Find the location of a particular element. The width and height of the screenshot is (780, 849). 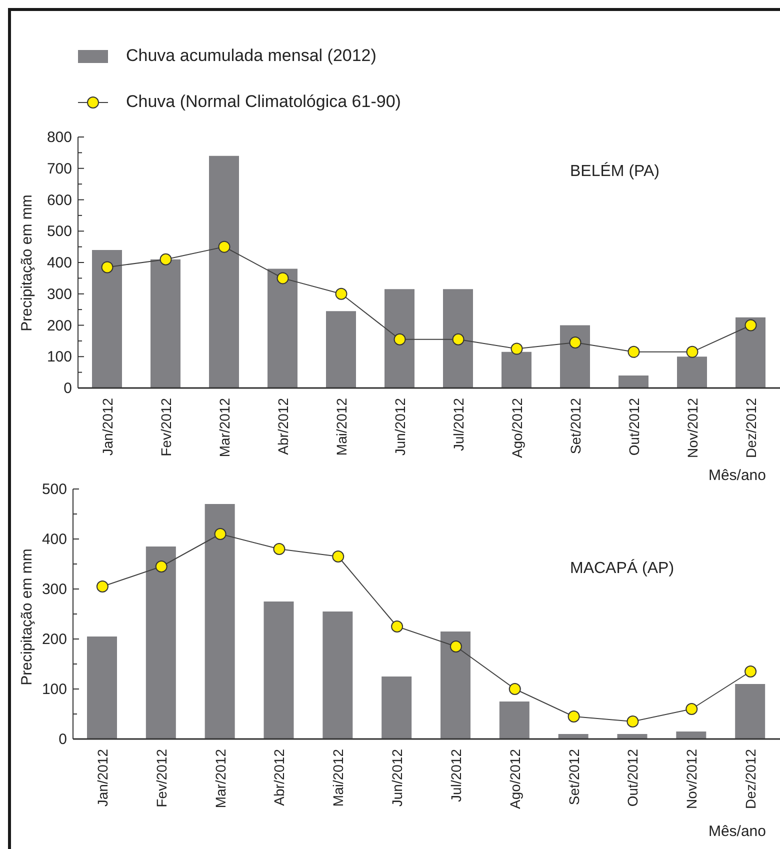

y-tick-label: 800 is located at coordinates (59, 137).